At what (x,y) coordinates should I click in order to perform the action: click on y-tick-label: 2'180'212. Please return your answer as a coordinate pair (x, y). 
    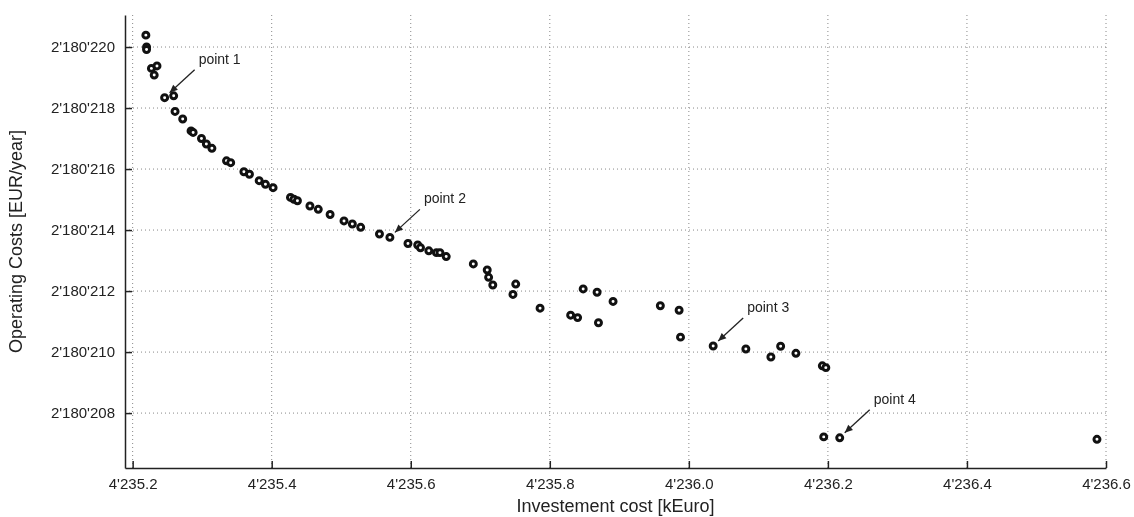
    Looking at the image, I should click on (82, 291).